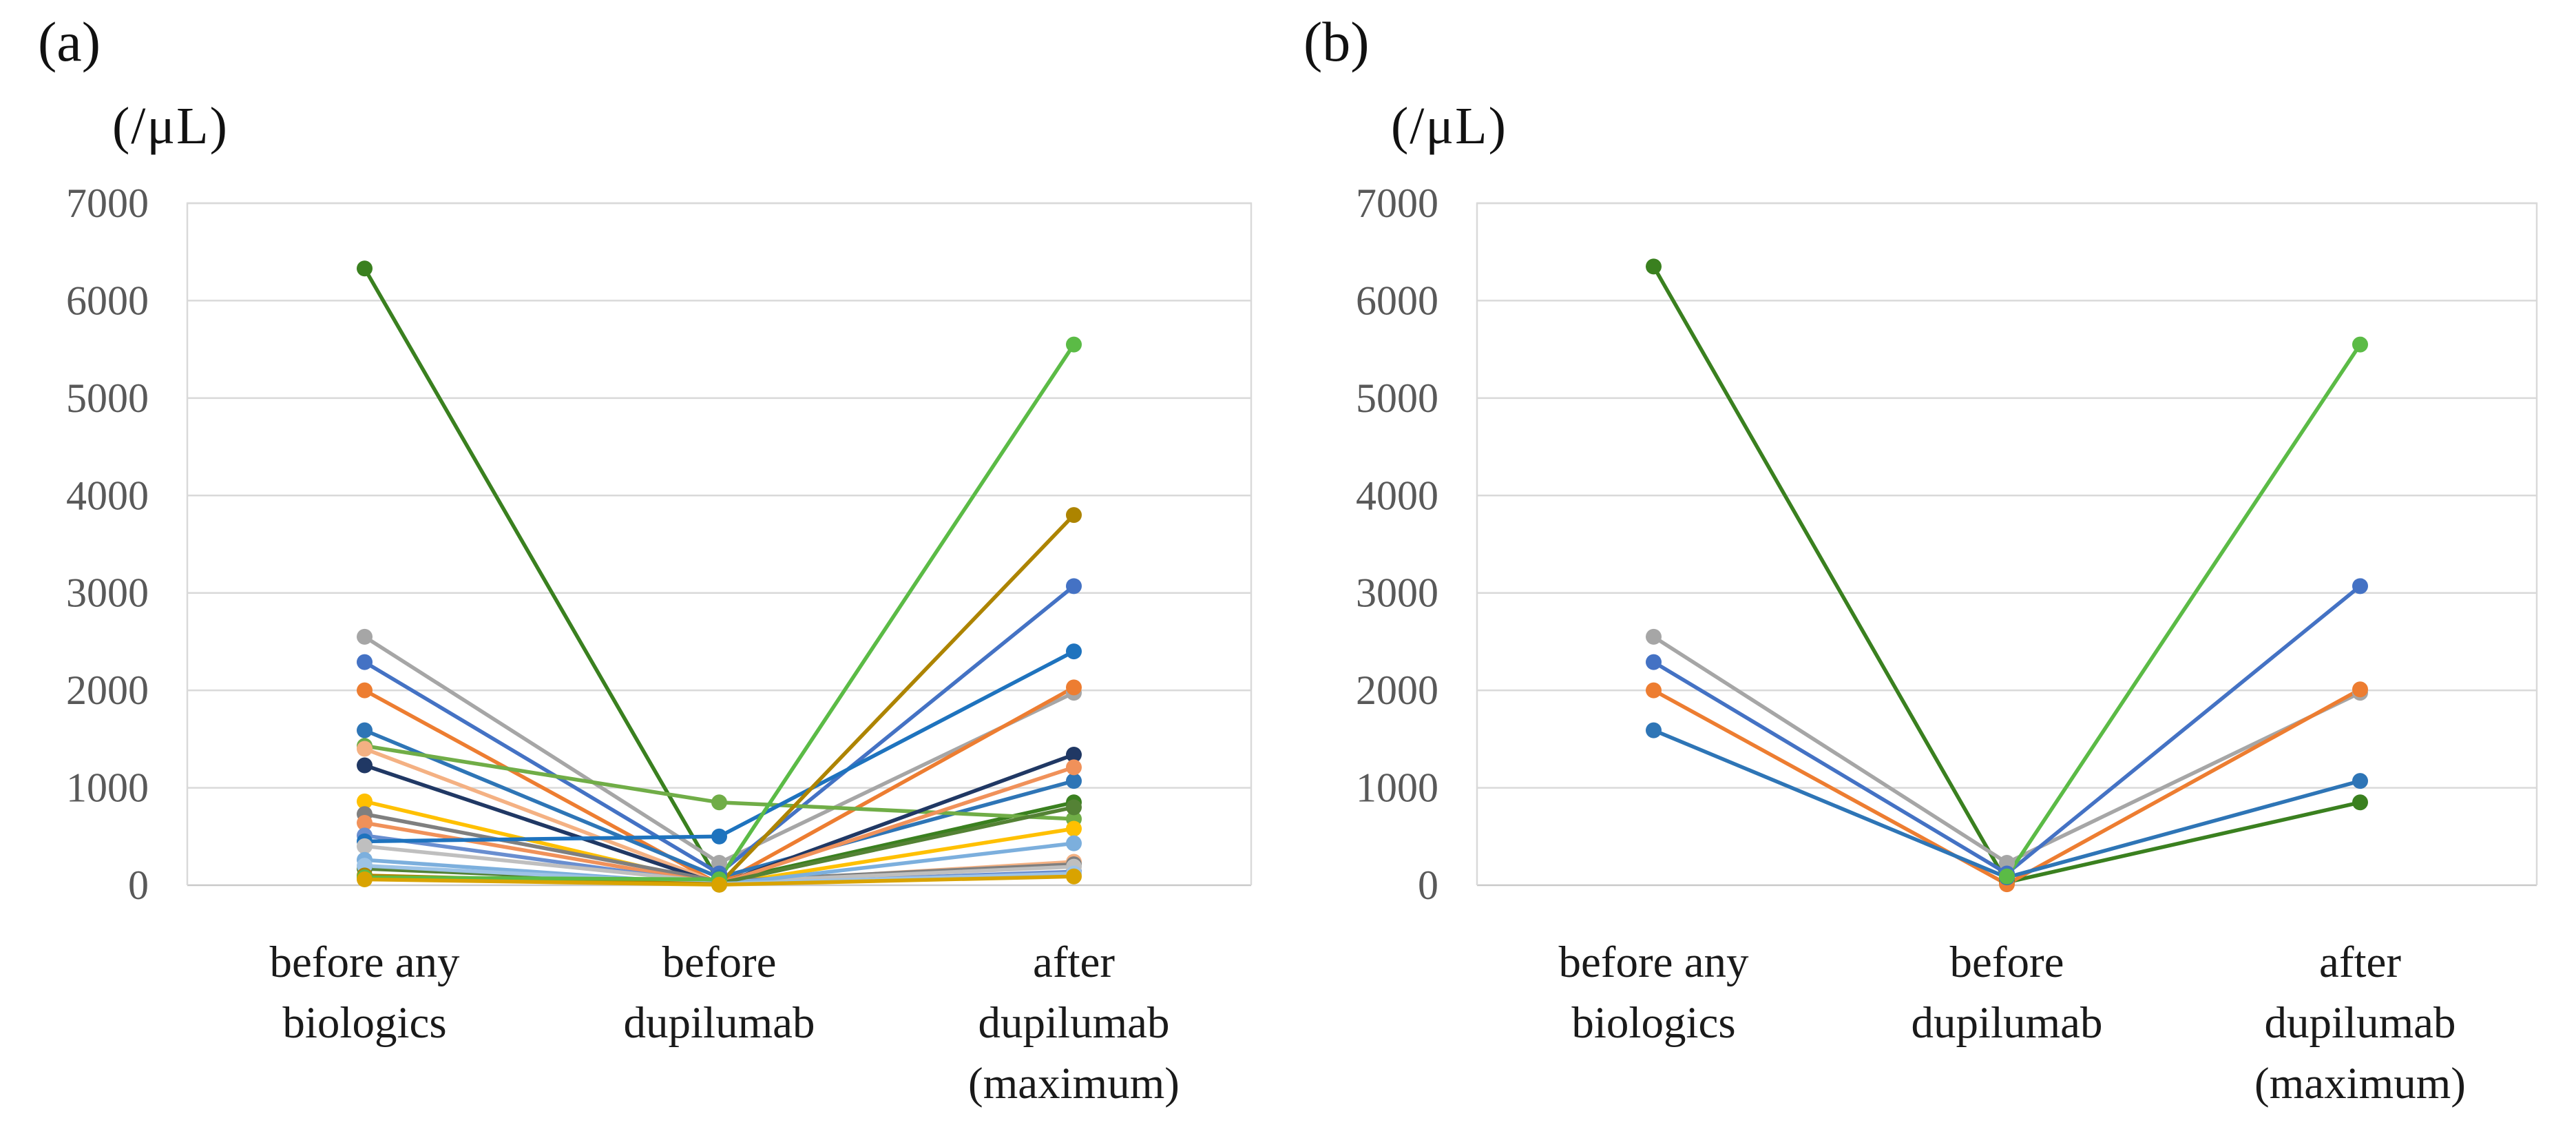  Describe the element at coordinates (365, 749) in the screenshot. I see `data-point-patient-peach` at that location.